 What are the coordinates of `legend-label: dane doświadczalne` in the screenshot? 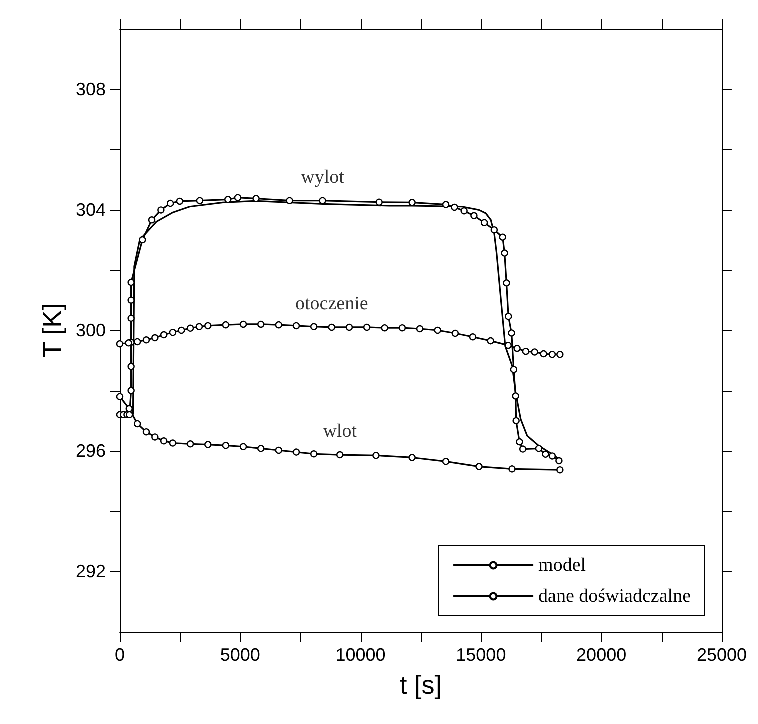 It's located at (615, 596).